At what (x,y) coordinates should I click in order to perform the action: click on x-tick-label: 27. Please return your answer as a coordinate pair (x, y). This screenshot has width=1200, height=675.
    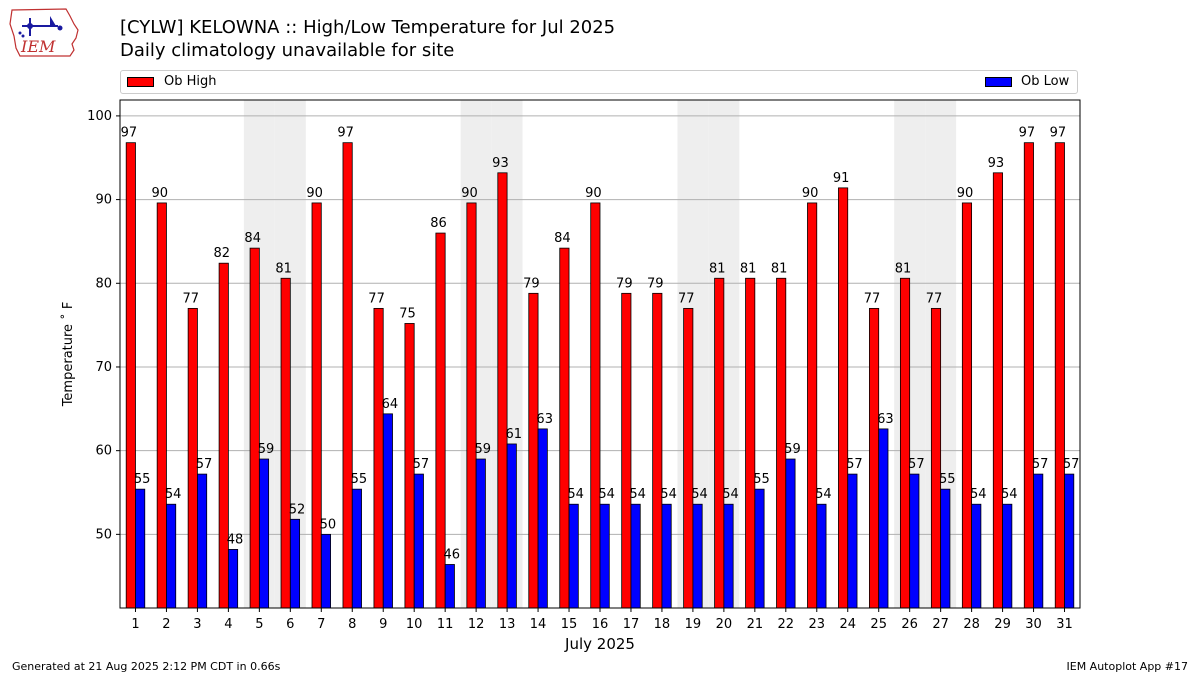
    Looking at the image, I should click on (940, 624).